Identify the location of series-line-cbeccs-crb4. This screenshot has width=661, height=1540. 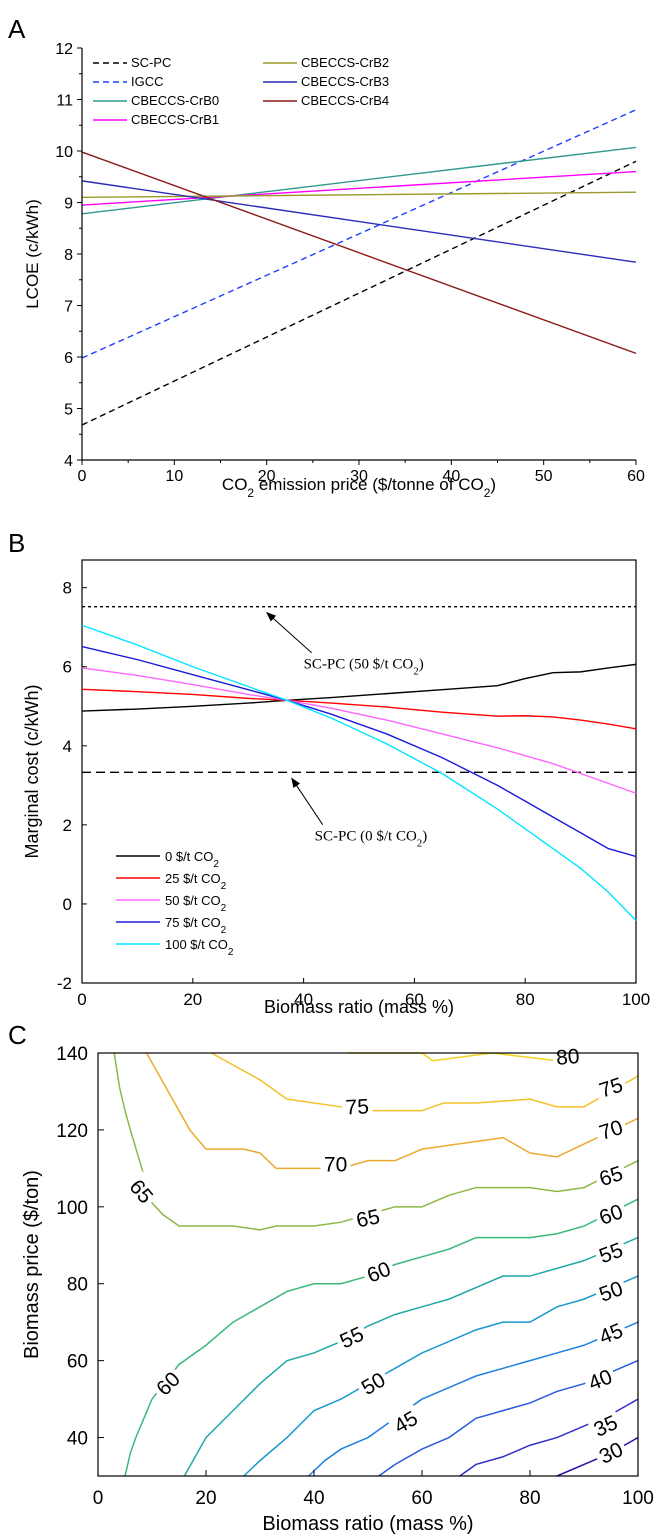
(359, 253).